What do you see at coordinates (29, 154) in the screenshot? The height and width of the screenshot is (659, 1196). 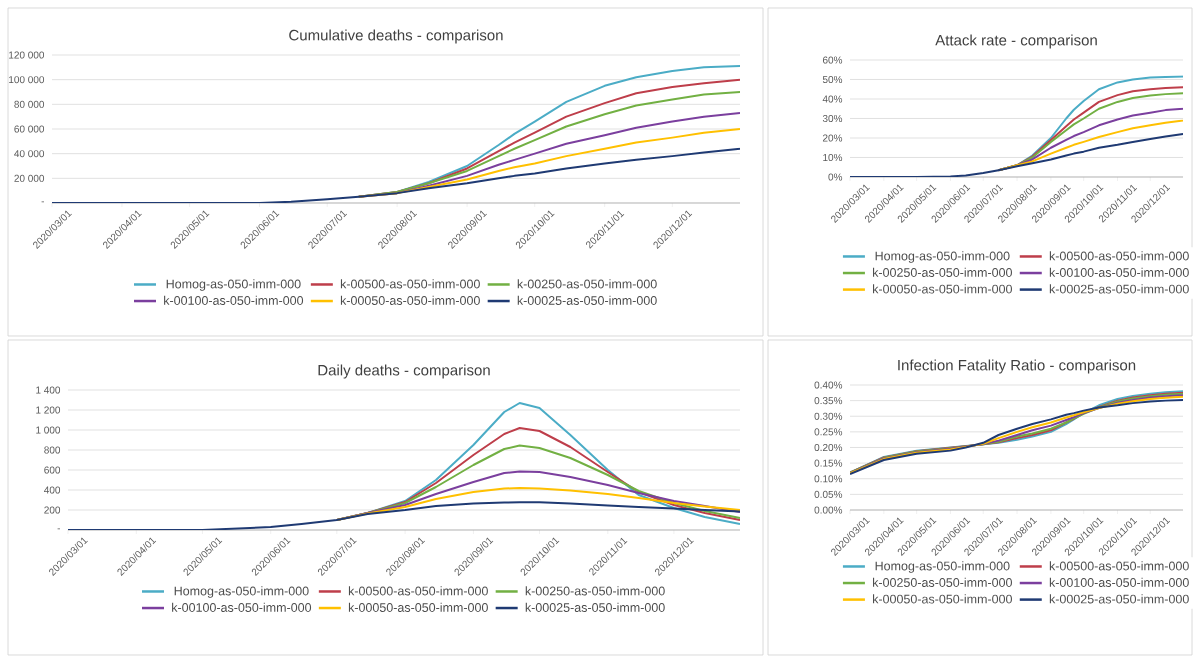 I see `y-tick-label: 40 000` at bounding box center [29, 154].